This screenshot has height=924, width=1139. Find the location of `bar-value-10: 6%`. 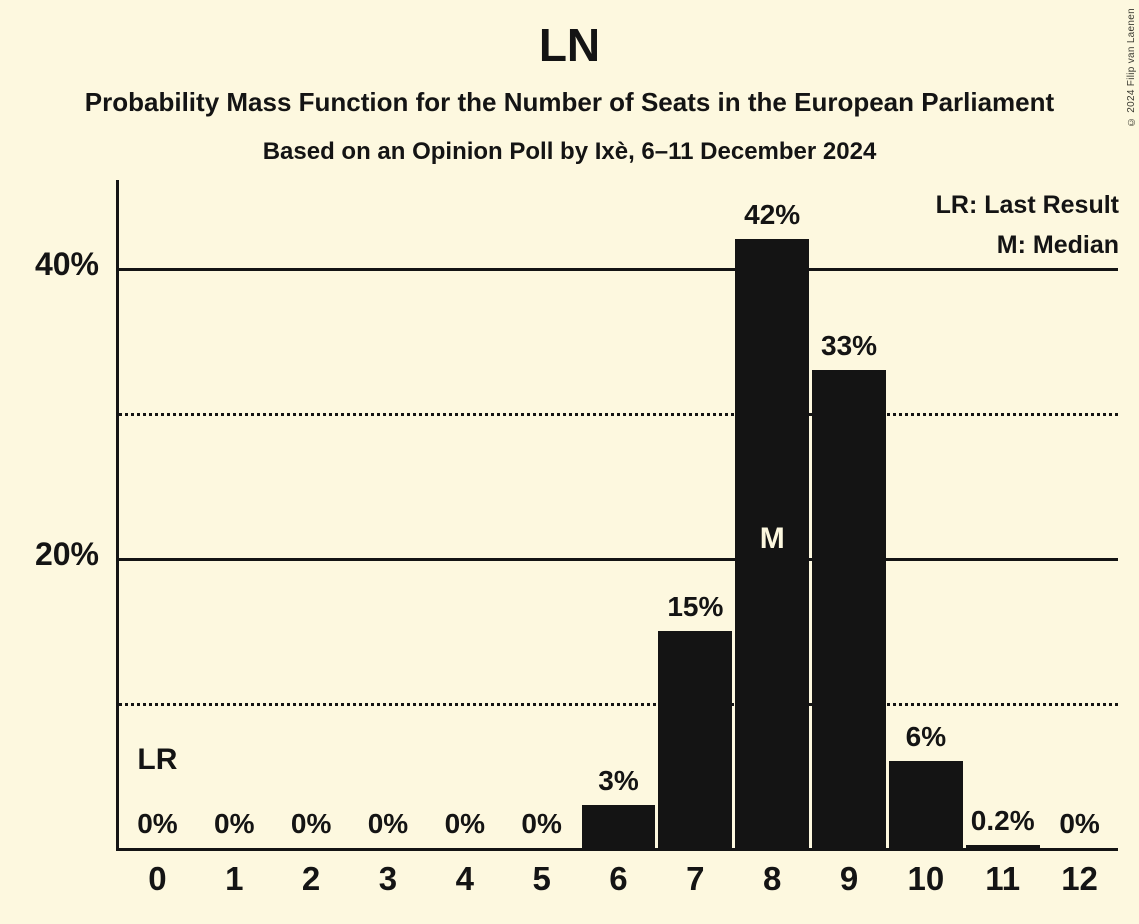

bar-value-10: 6% is located at coordinates (926, 736).